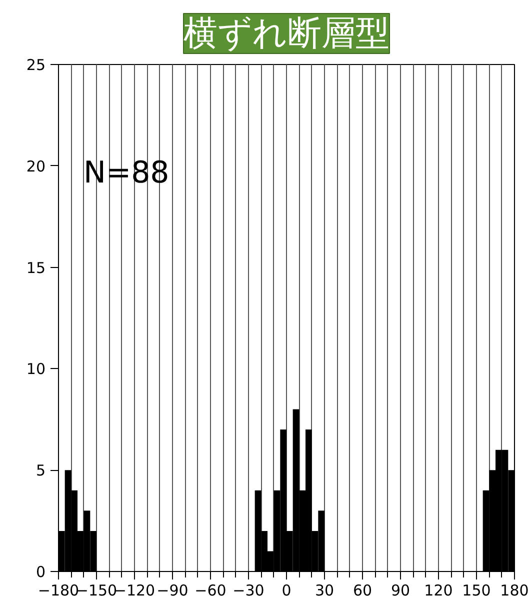  What do you see at coordinates (324, 591) in the screenshot?
I see `x-tick-label: 30` at bounding box center [324, 591].